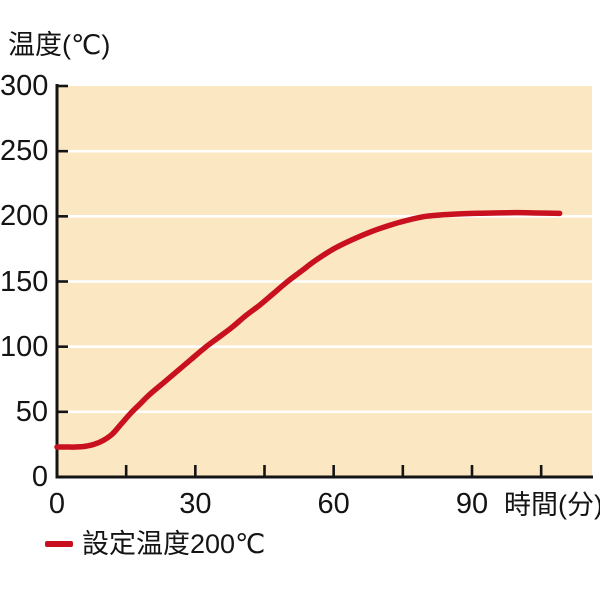 The height and width of the screenshot is (600, 600). I want to click on x-axis-title: 時間(分), so click(552, 505).